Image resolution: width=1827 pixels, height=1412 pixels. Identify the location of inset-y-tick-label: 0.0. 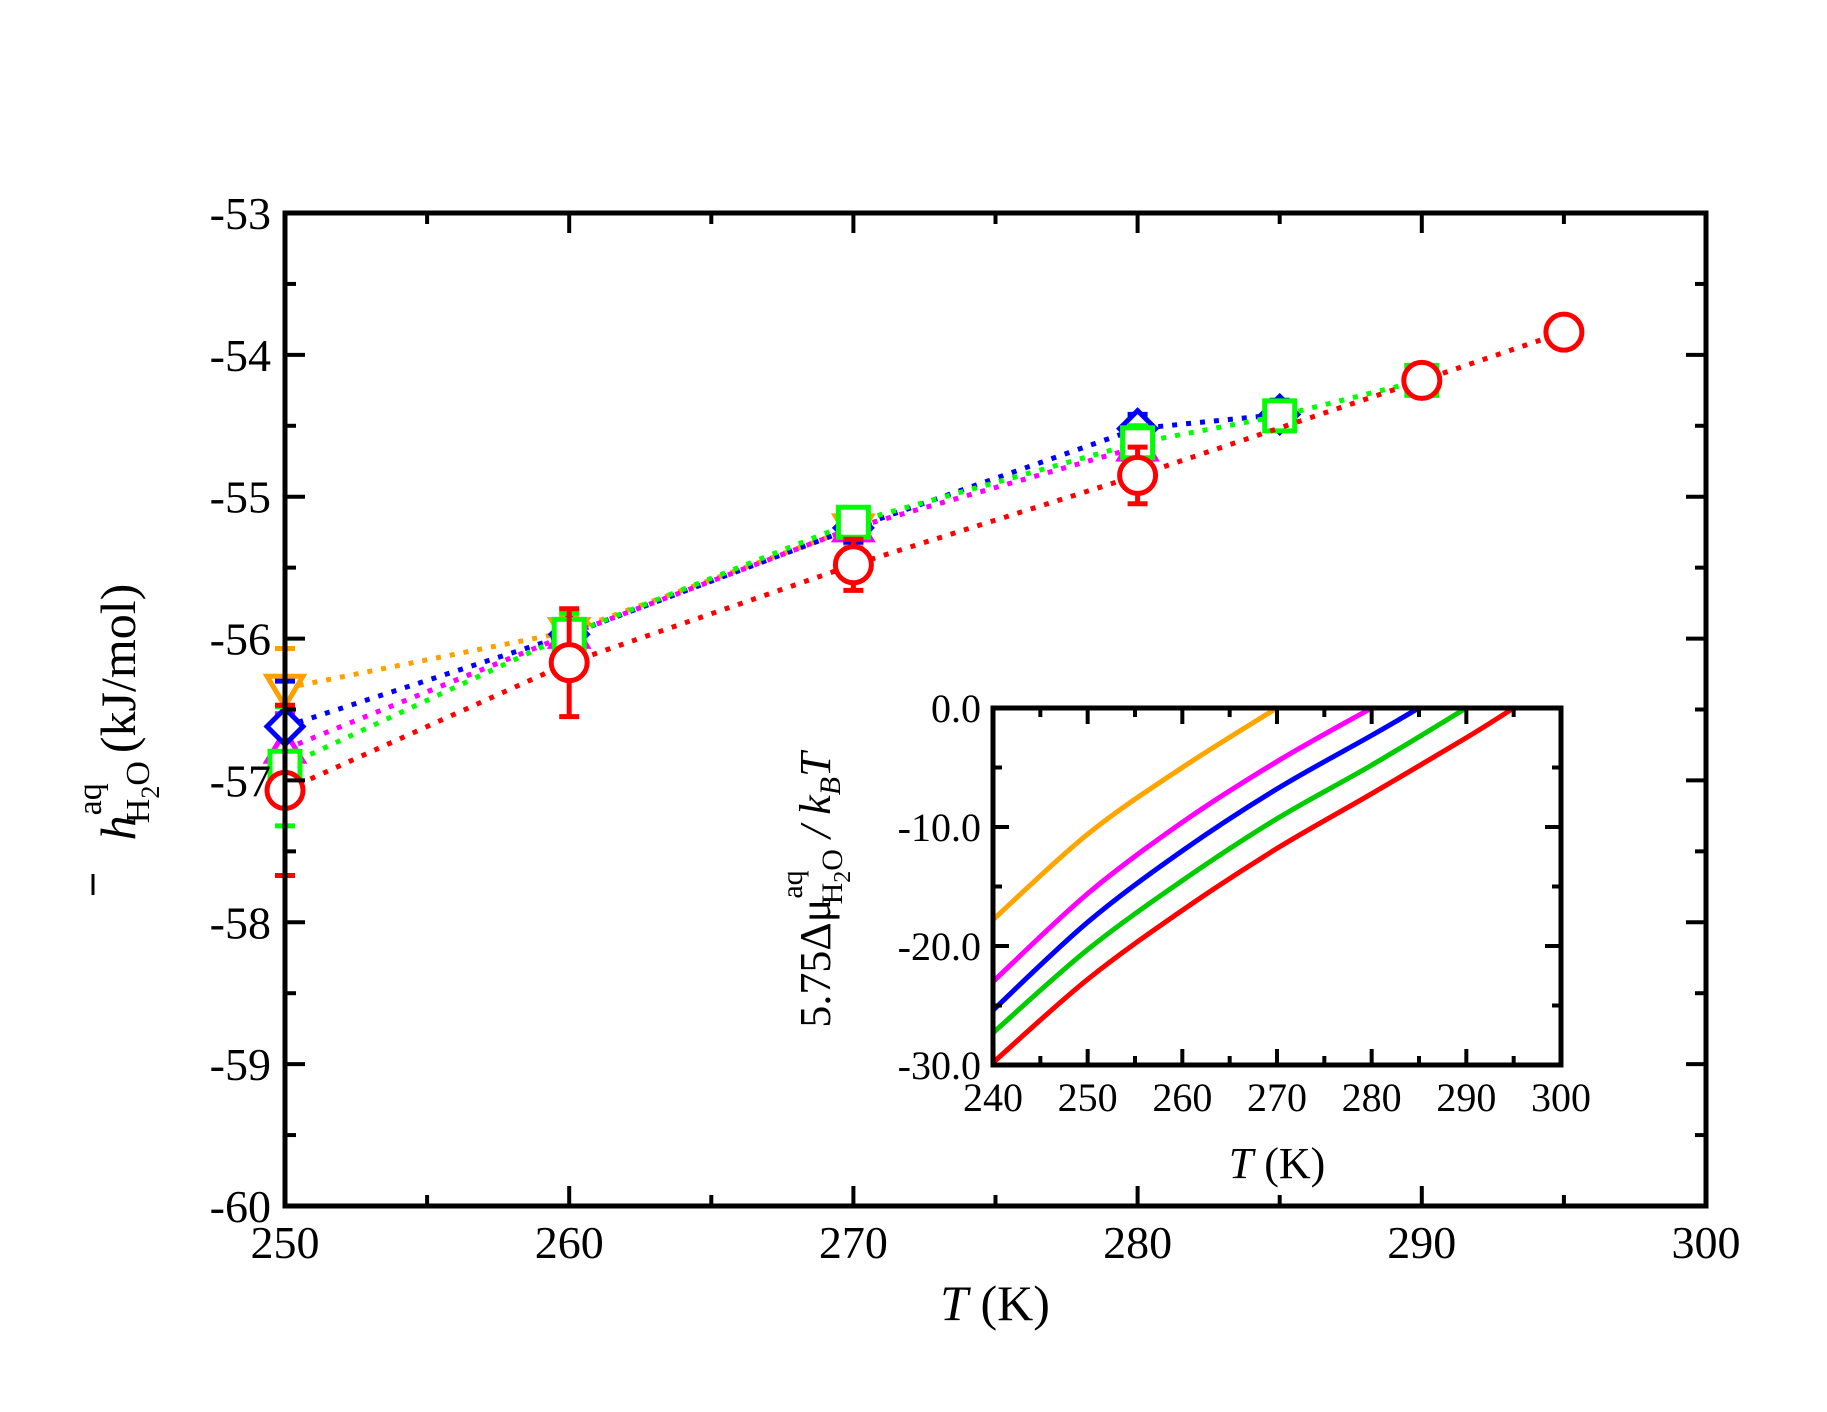
(956, 708).